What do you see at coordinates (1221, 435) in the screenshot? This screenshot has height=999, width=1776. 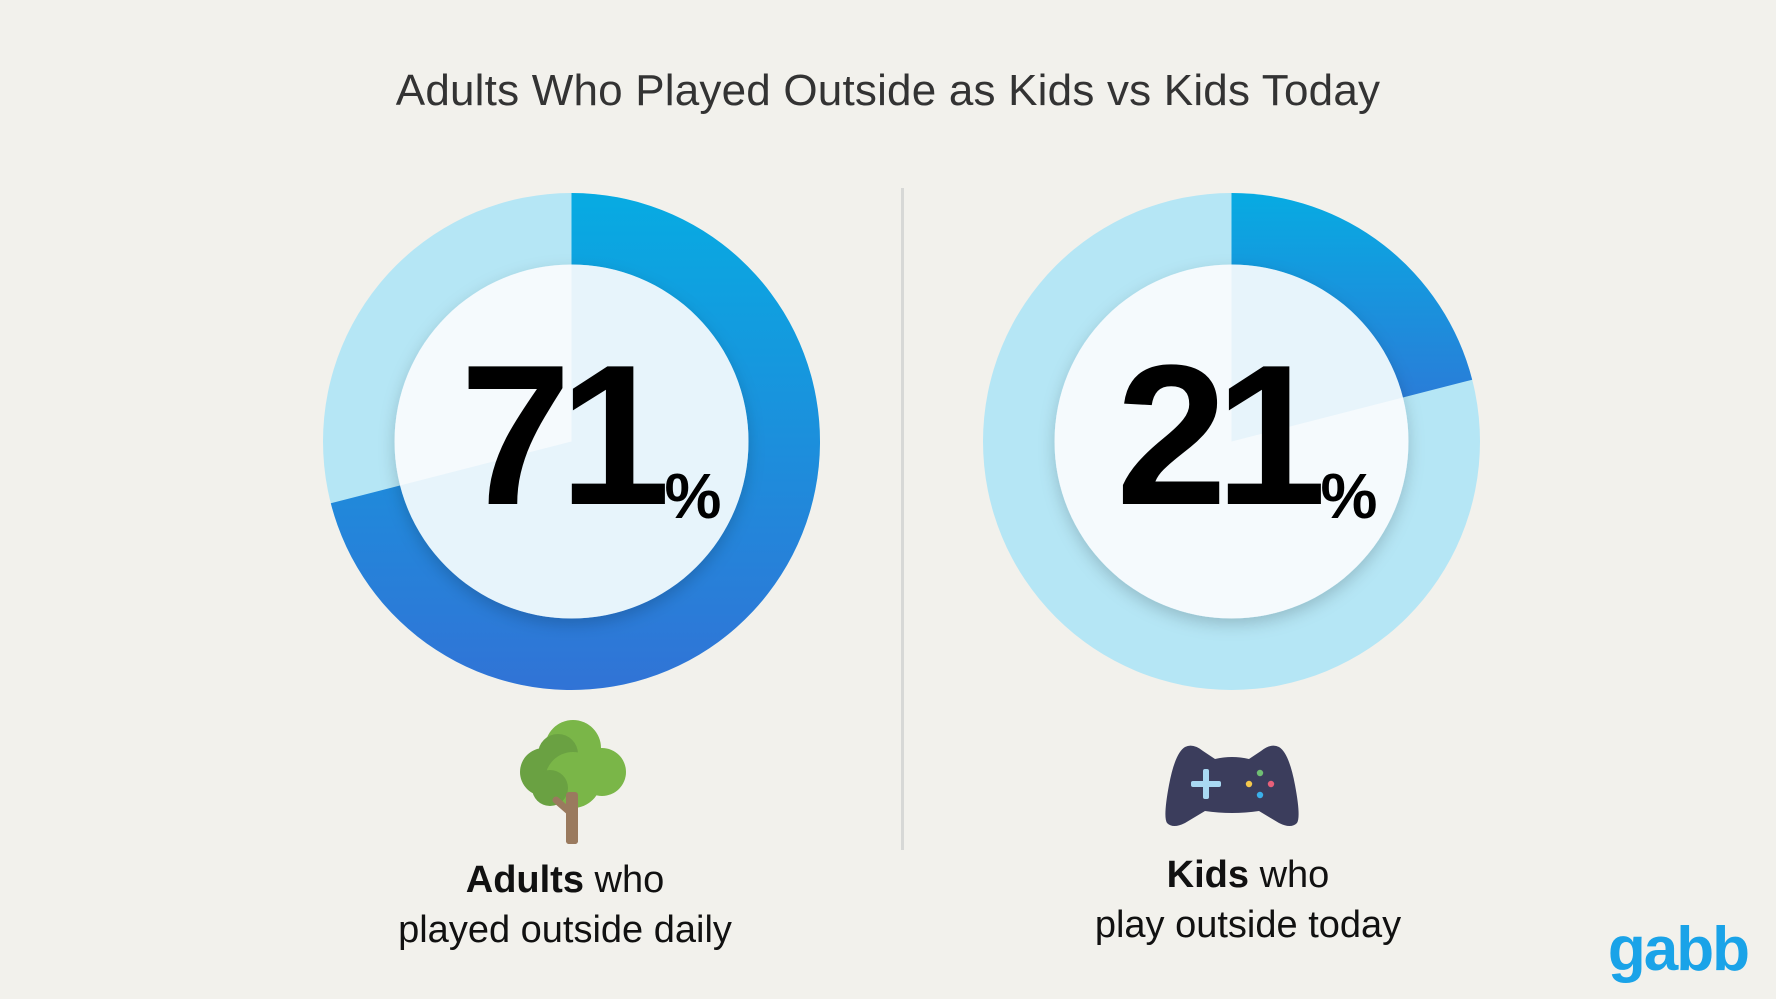 I see `value-number: 21` at bounding box center [1221, 435].